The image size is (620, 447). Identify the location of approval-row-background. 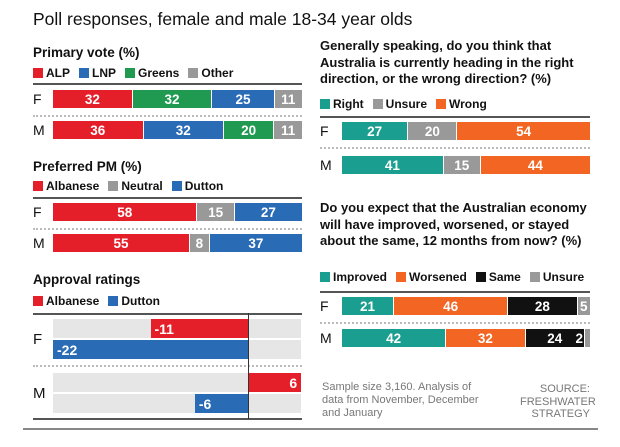
(177, 403).